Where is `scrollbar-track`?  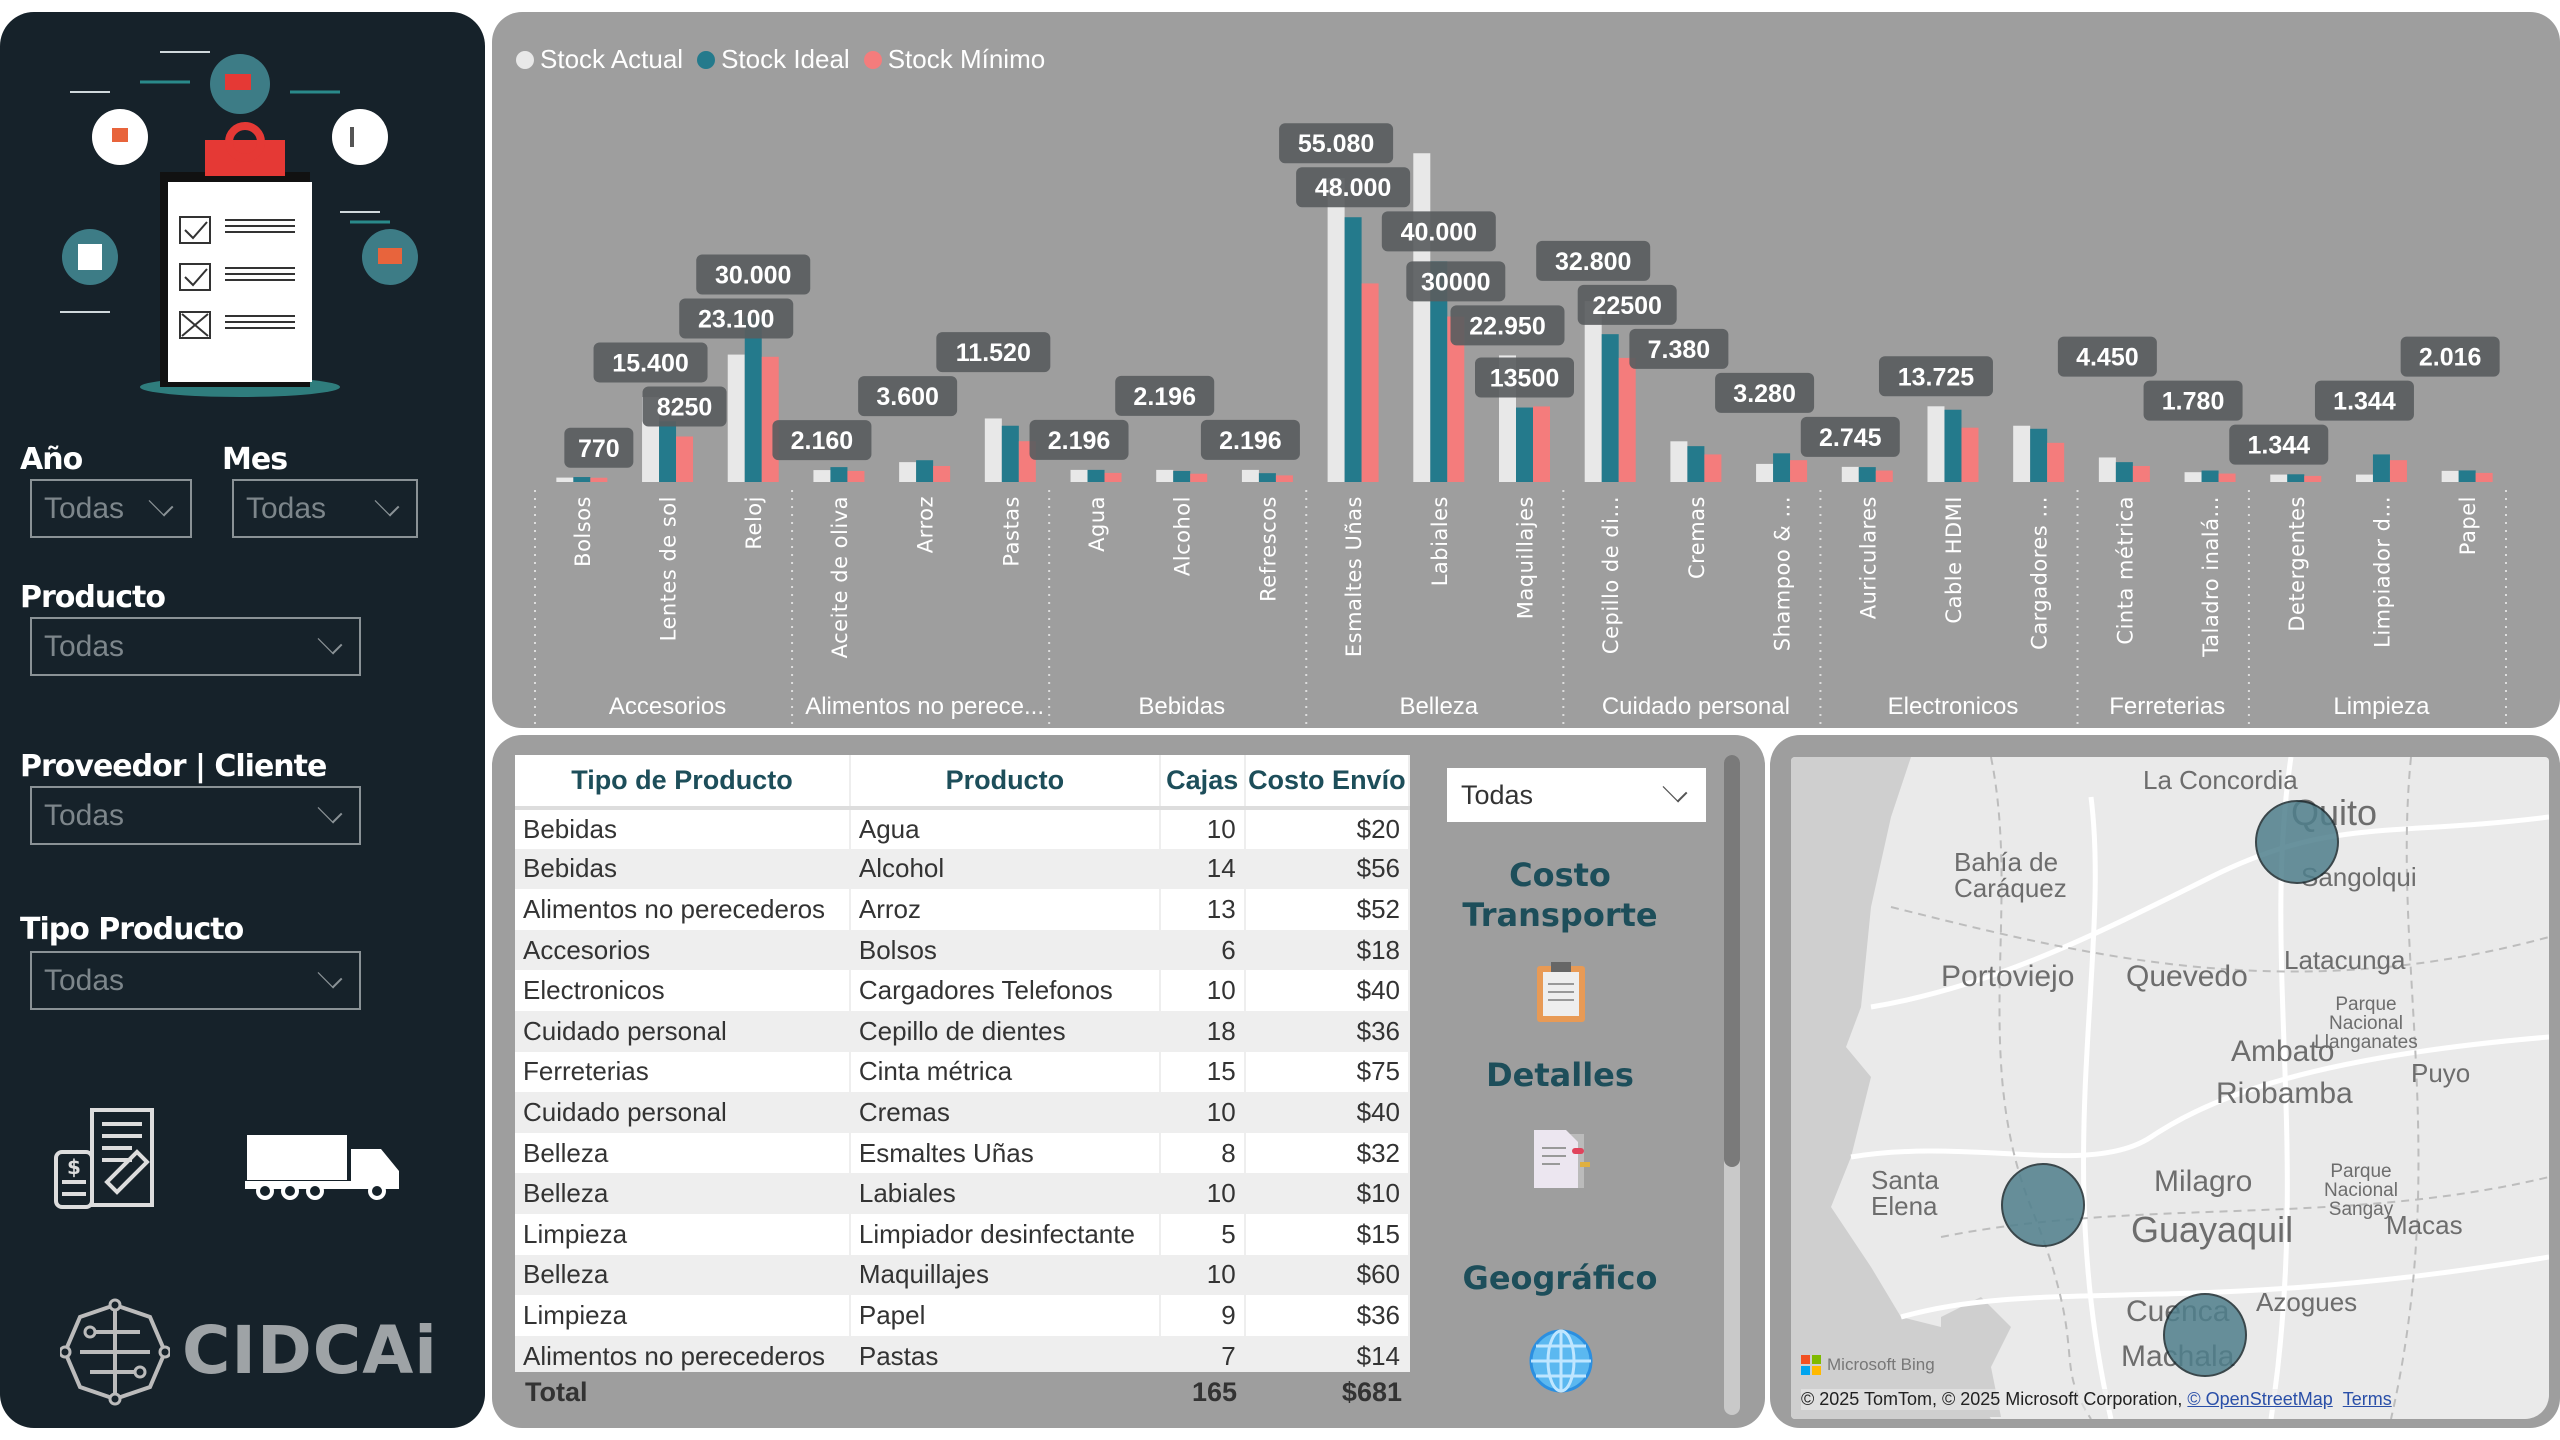
scrollbar-track is located at coordinates (1732, 1085).